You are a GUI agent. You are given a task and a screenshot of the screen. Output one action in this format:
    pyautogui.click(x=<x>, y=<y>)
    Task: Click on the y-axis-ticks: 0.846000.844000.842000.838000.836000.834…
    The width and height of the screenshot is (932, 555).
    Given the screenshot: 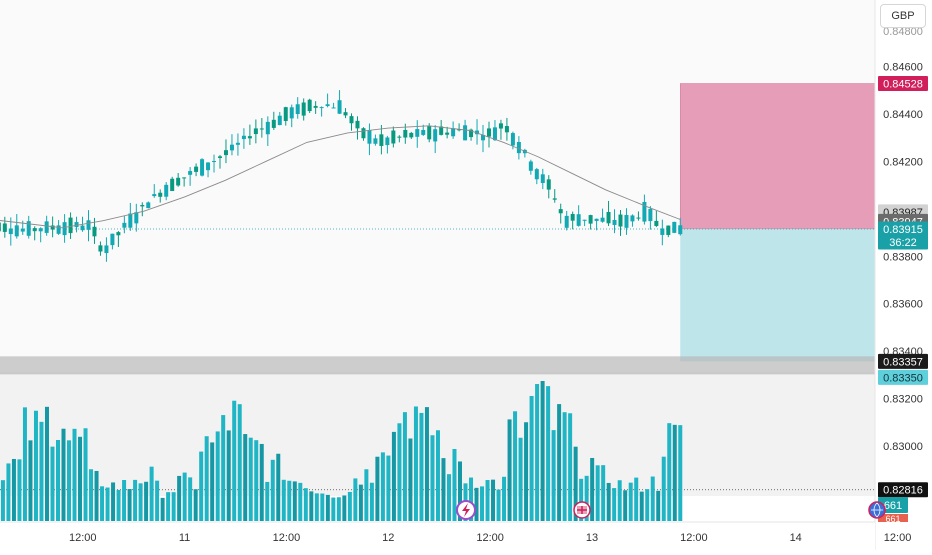 What is the action you would take?
    pyautogui.click(x=903, y=239)
    